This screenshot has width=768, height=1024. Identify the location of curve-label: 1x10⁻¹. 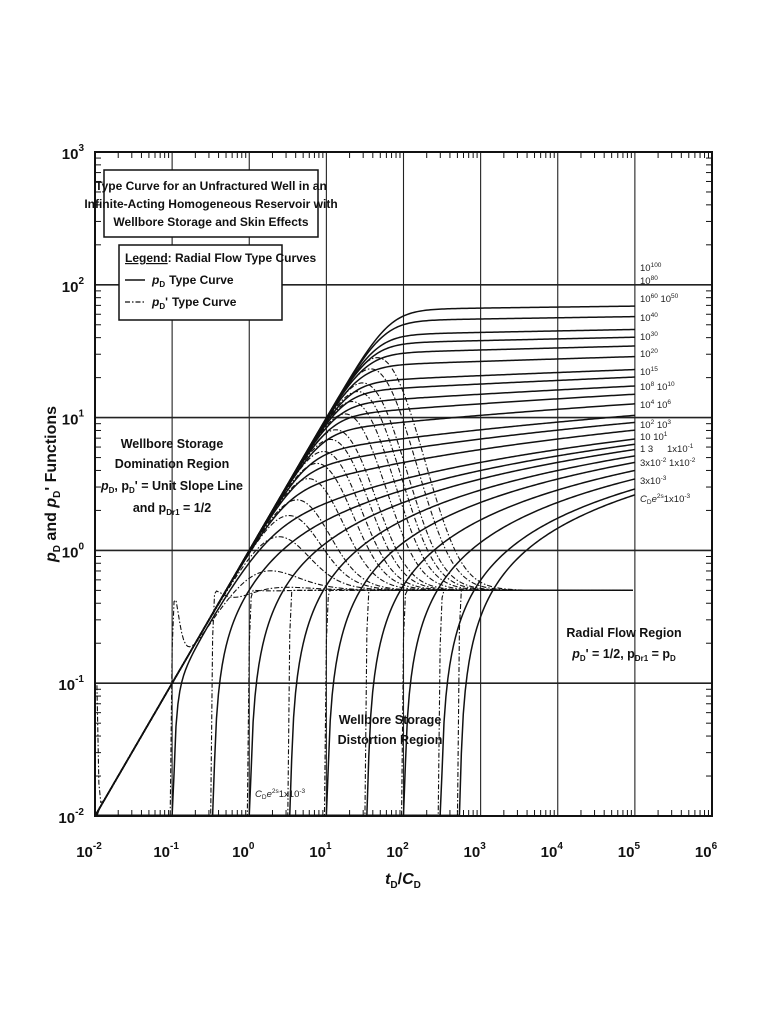
(680, 449).